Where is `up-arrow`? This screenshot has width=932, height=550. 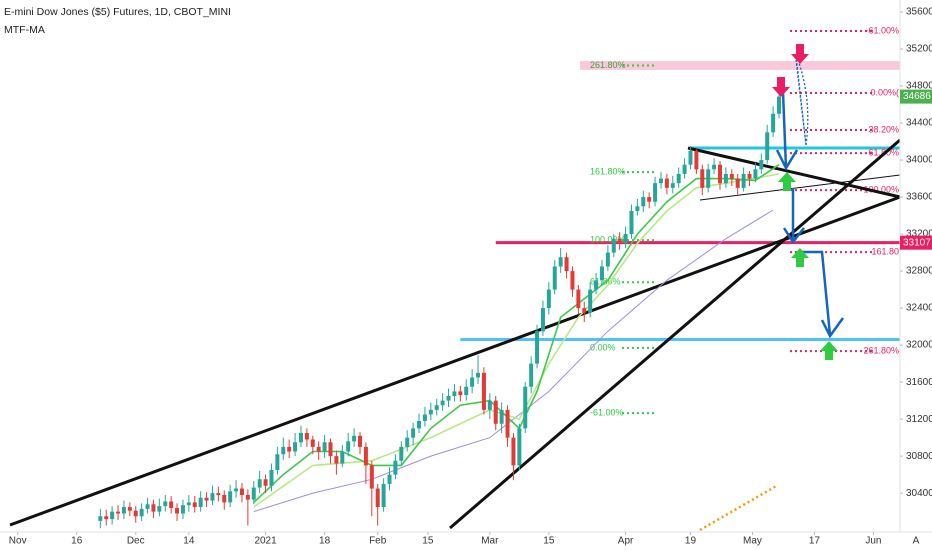
up-arrow is located at coordinates (800, 257).